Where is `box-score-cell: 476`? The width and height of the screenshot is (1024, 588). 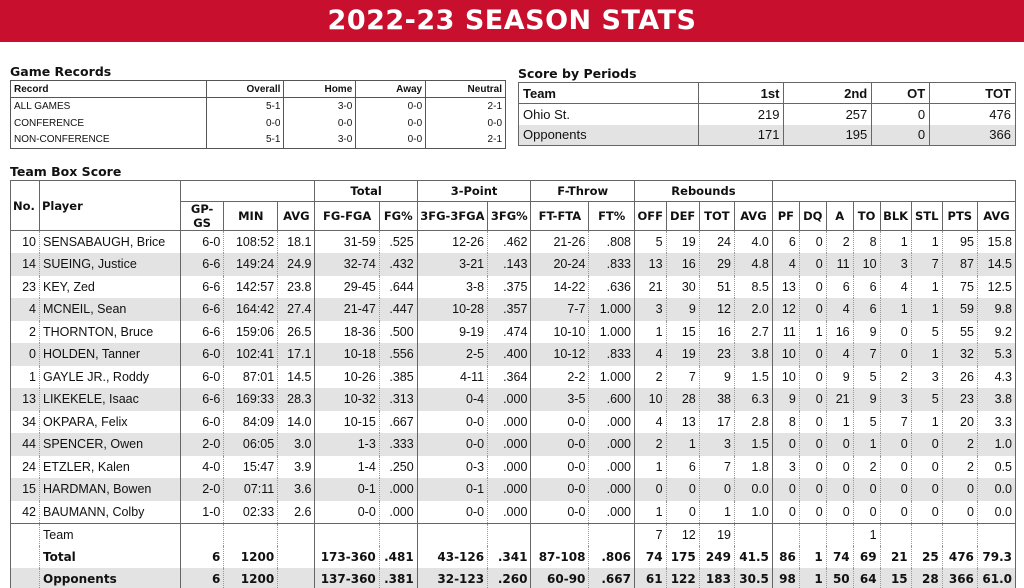 box-score-cell: 476 is located at coordinates (959, 556).